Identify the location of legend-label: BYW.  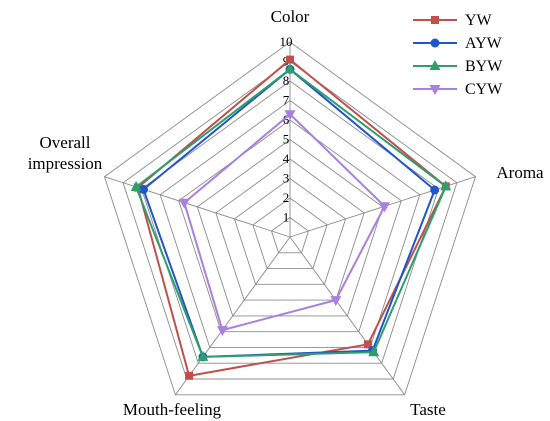
(484, 66).